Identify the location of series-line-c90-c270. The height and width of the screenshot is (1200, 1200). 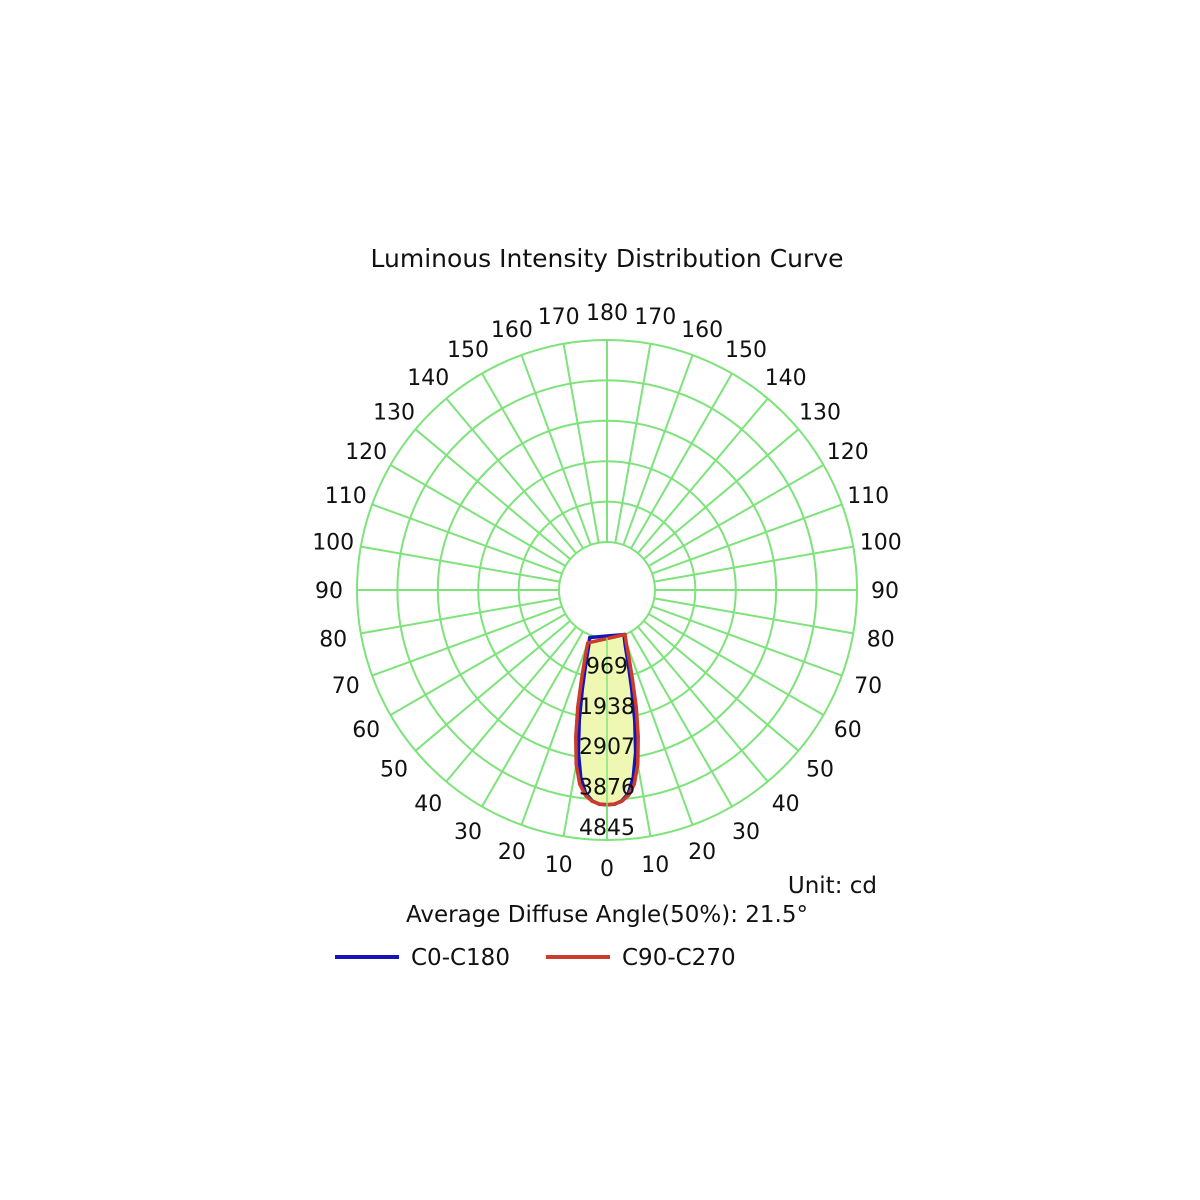
(607, 719).